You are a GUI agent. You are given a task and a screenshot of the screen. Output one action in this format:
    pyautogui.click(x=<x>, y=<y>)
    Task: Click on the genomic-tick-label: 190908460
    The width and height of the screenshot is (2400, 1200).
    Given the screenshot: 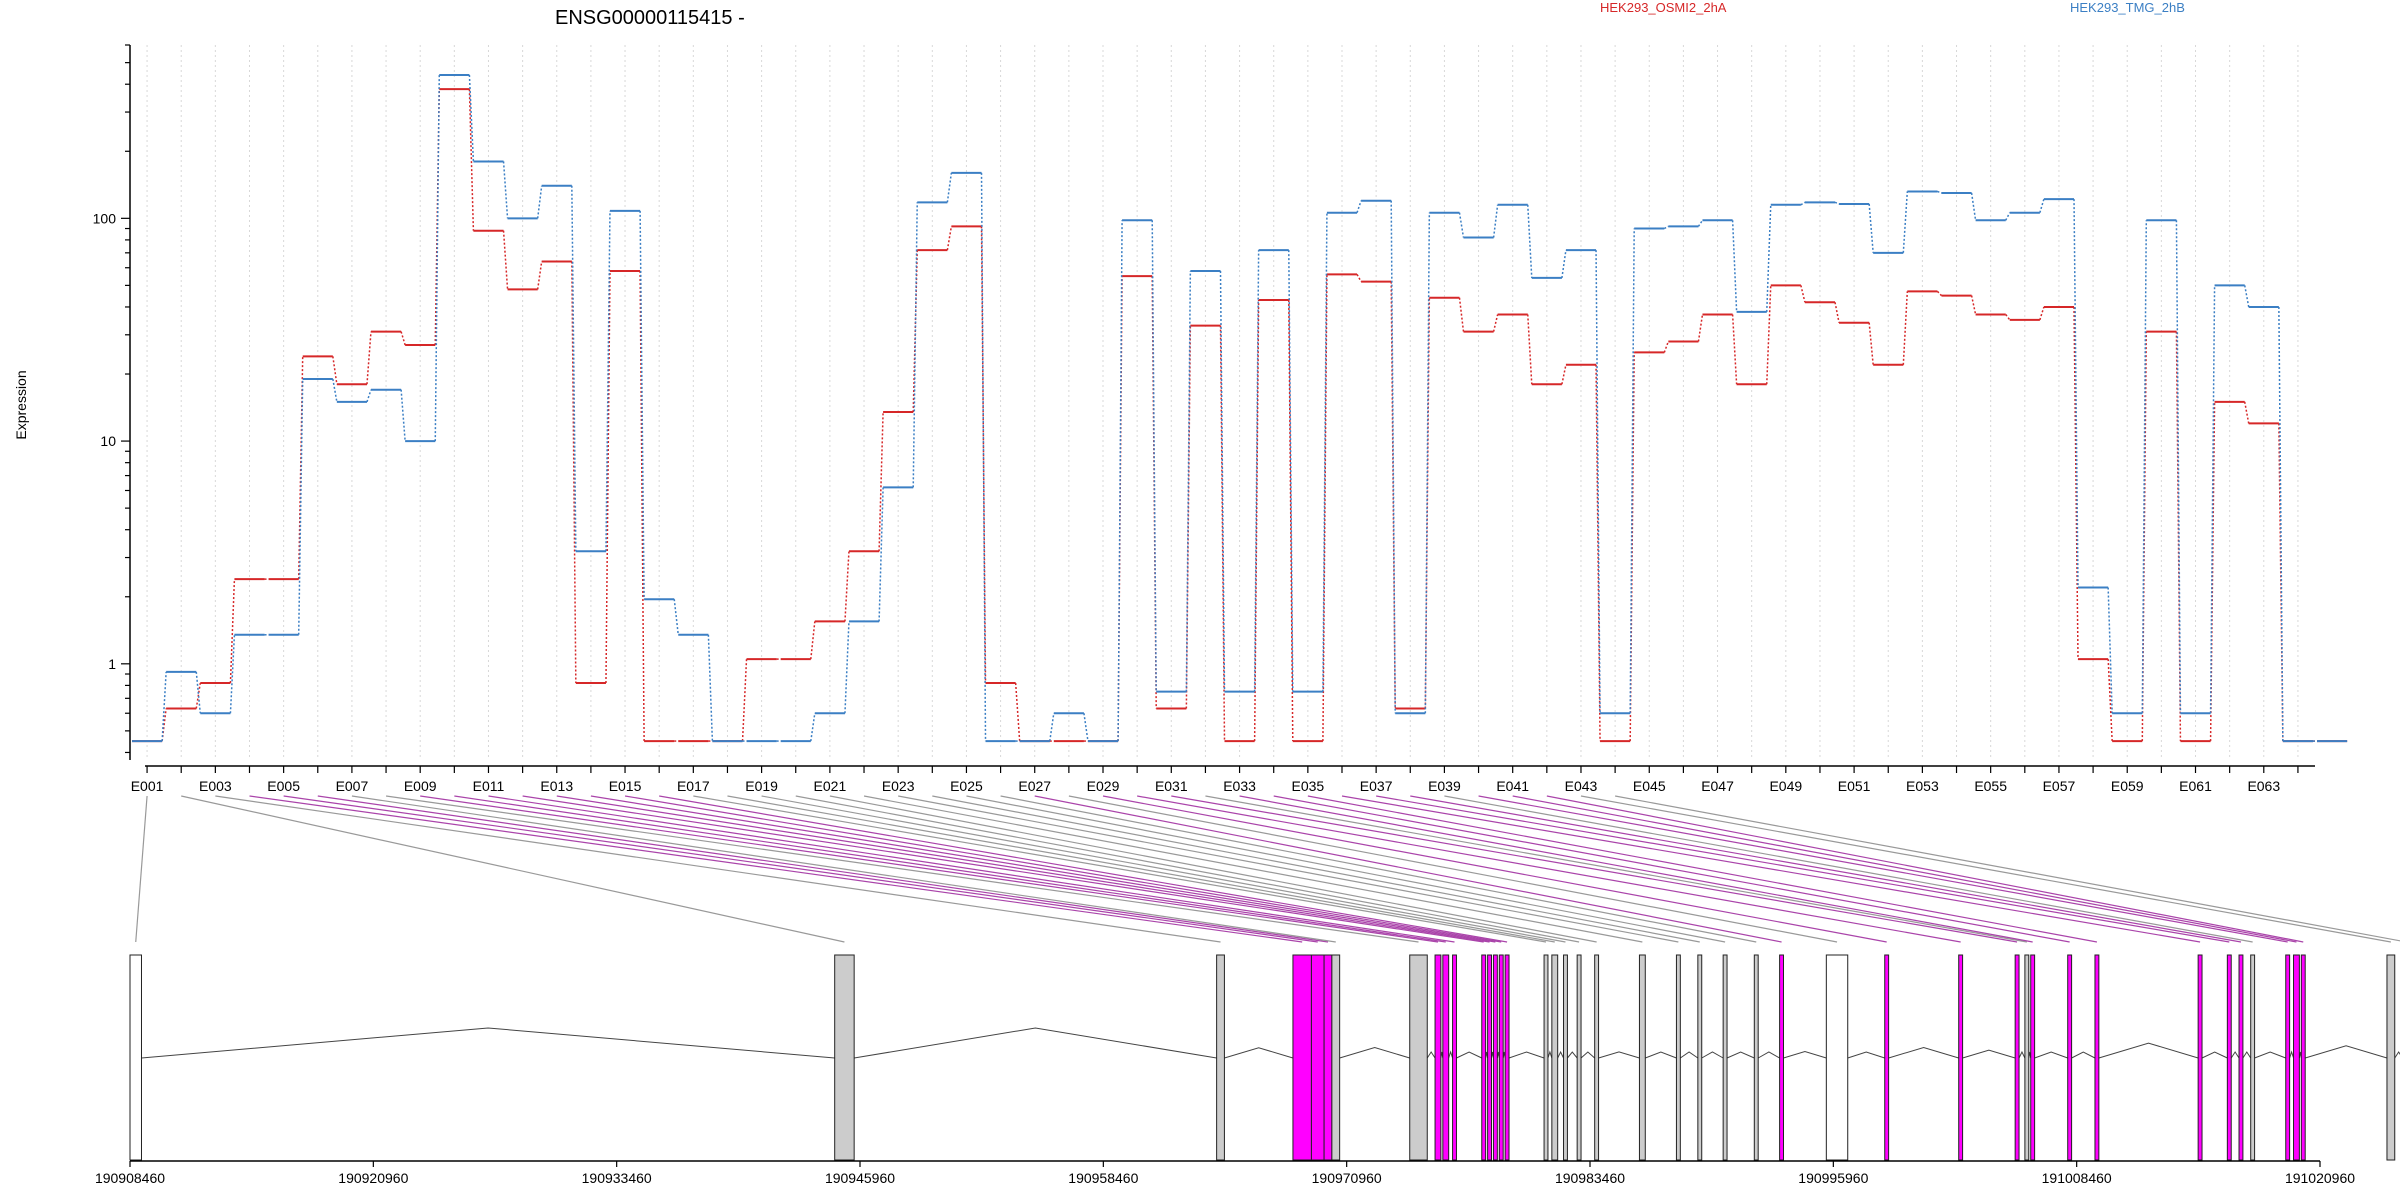 What is the action you would take?
    pyautogui.click(x=130, y=1178)
    